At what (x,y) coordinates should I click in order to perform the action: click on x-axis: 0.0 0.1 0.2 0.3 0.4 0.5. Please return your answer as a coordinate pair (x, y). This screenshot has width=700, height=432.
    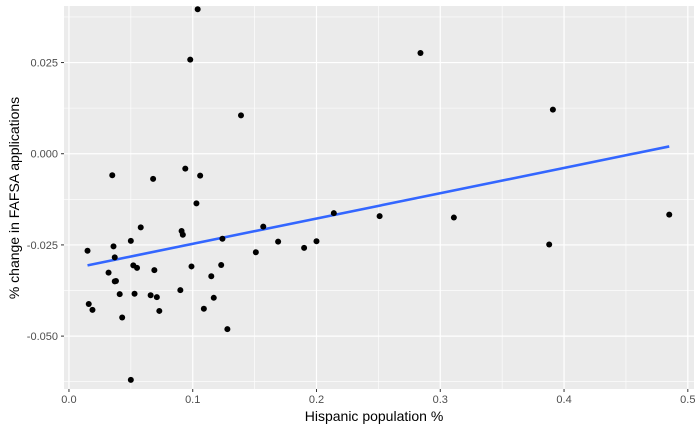
    Looking at the image, I should click on (378, 397).